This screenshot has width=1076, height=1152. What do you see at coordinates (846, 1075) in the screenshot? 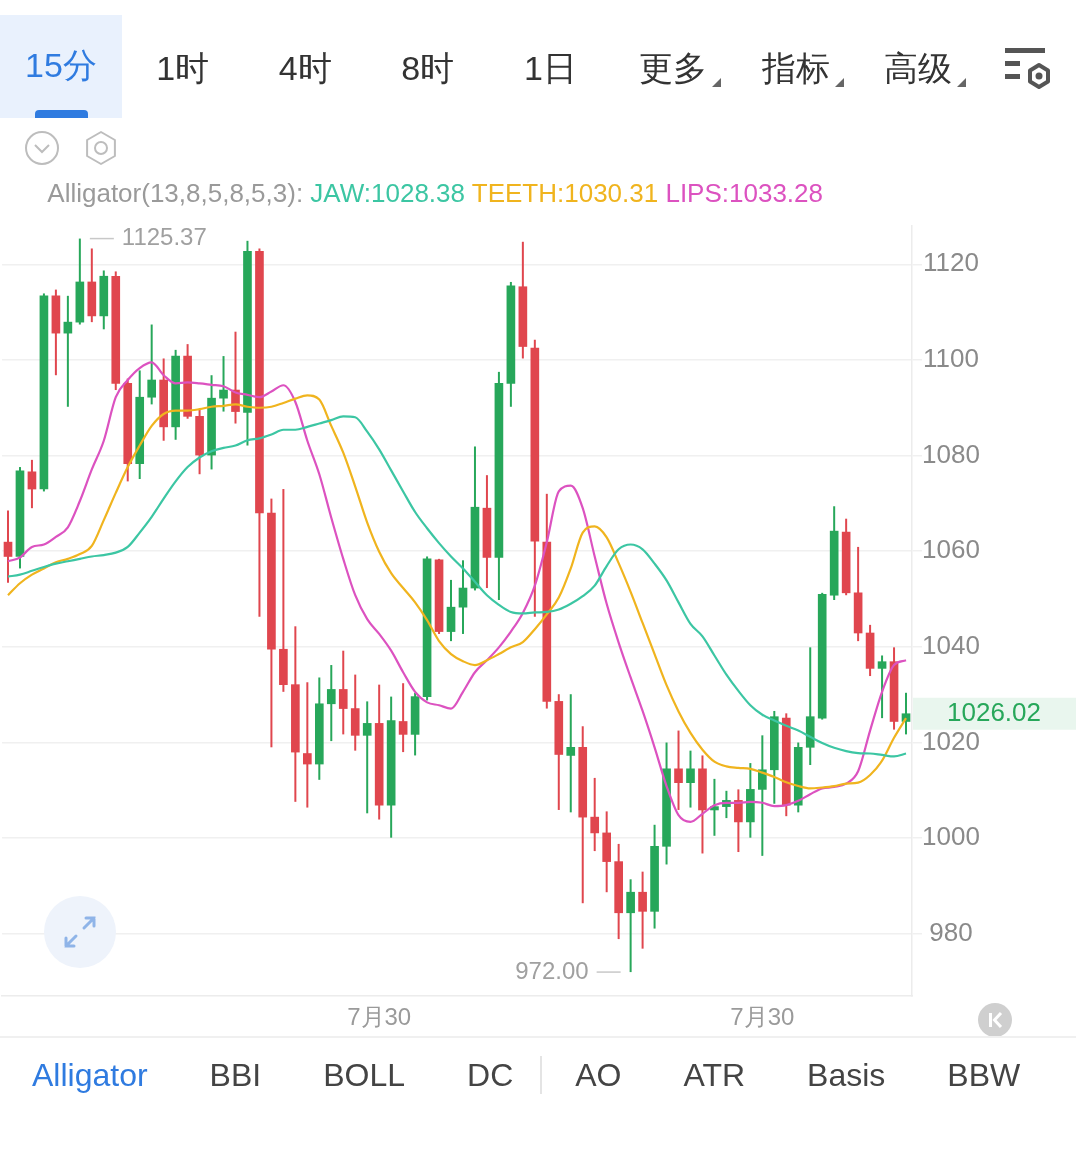
I see `text: Basis` at bounding box center [846, 1075].